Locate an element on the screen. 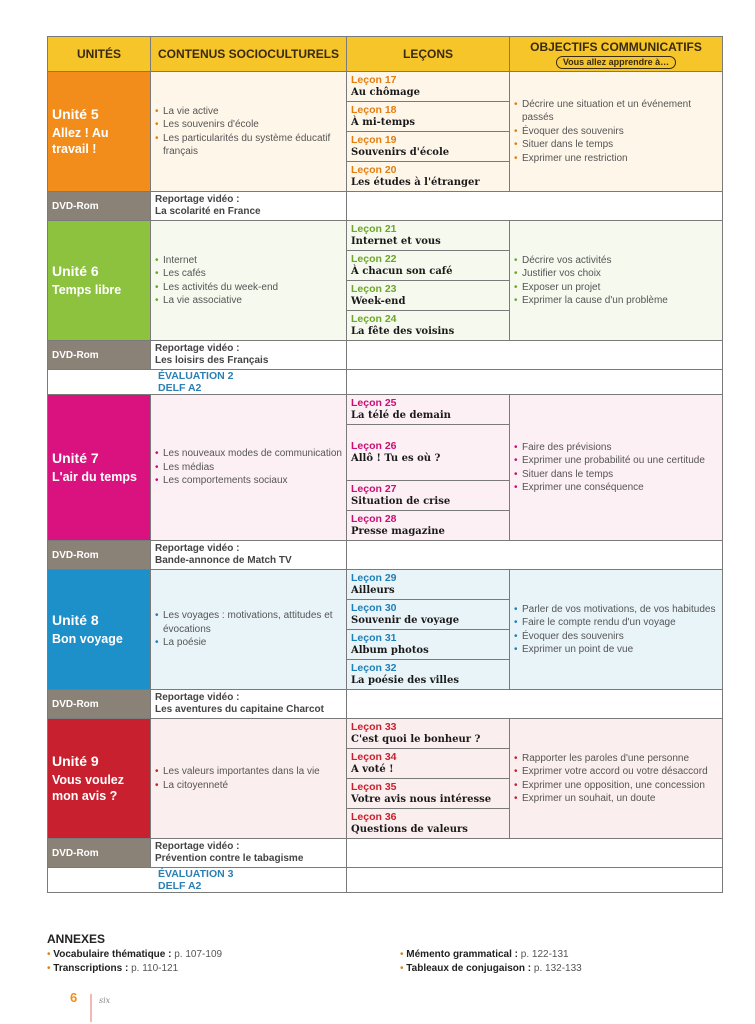  lesson-row: Leçon 27 Situation de crise is located at coordinates (385, 495).